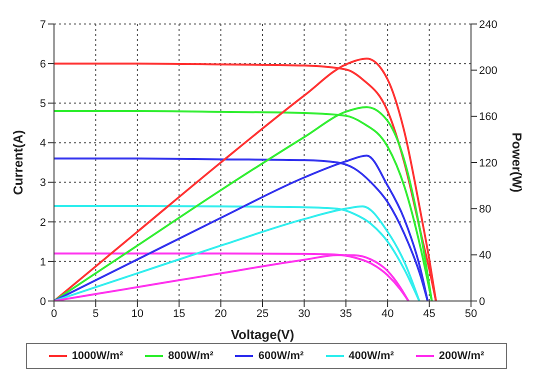 This screenshot has width=537, height=381. Describe the element at coordinates (429, 314) in the screenshot. I see `x-tick-label: 45` at that location.